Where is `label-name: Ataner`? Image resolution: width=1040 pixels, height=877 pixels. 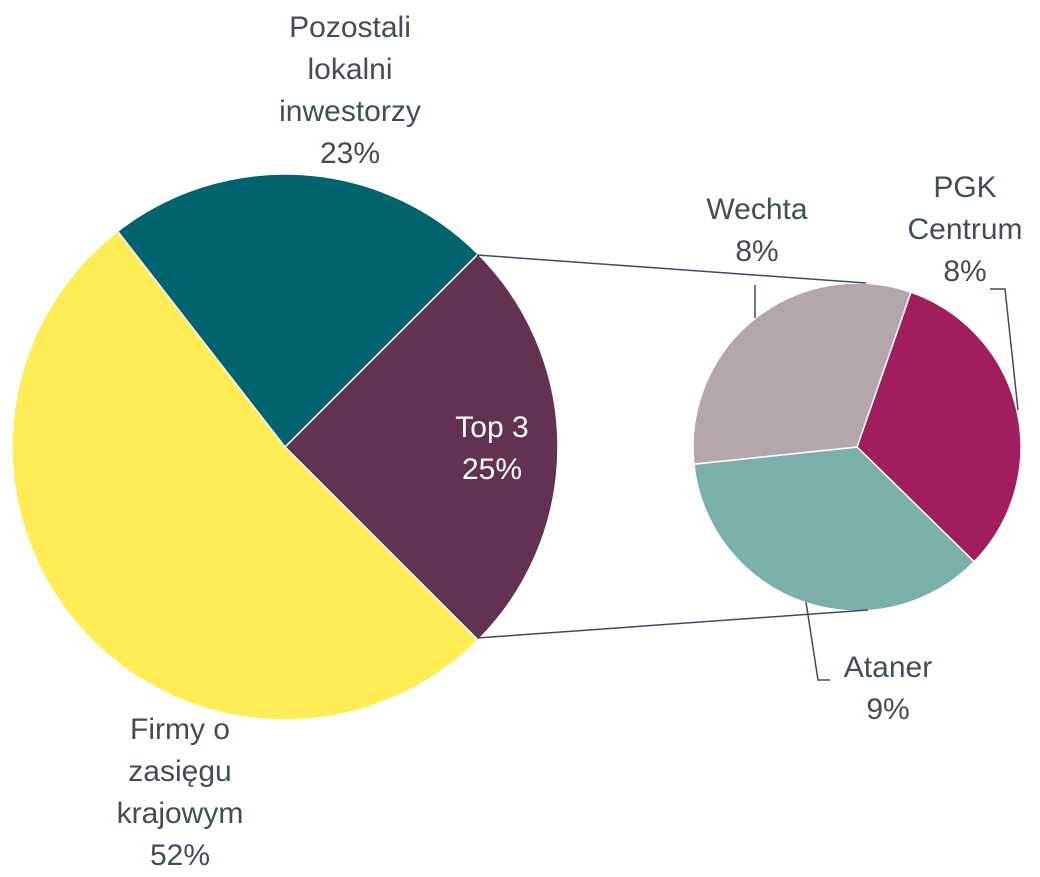
label-name: Ataner is located at coordinates (888, 667).